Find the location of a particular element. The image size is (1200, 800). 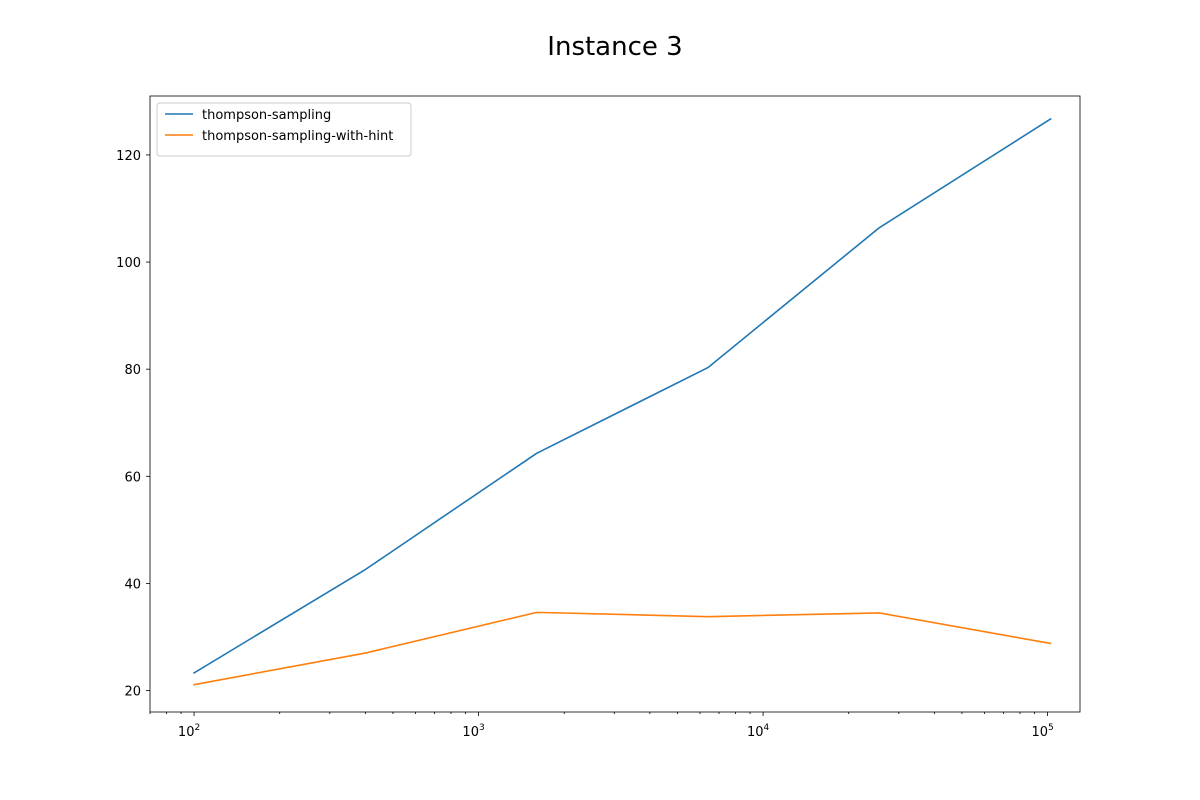

legend-label: thompson-sampling is located at coordinates (266, 115).